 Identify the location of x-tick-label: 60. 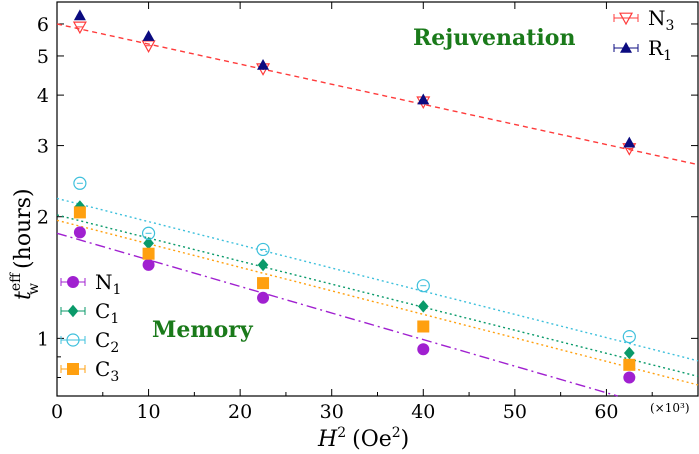
(606, 412).